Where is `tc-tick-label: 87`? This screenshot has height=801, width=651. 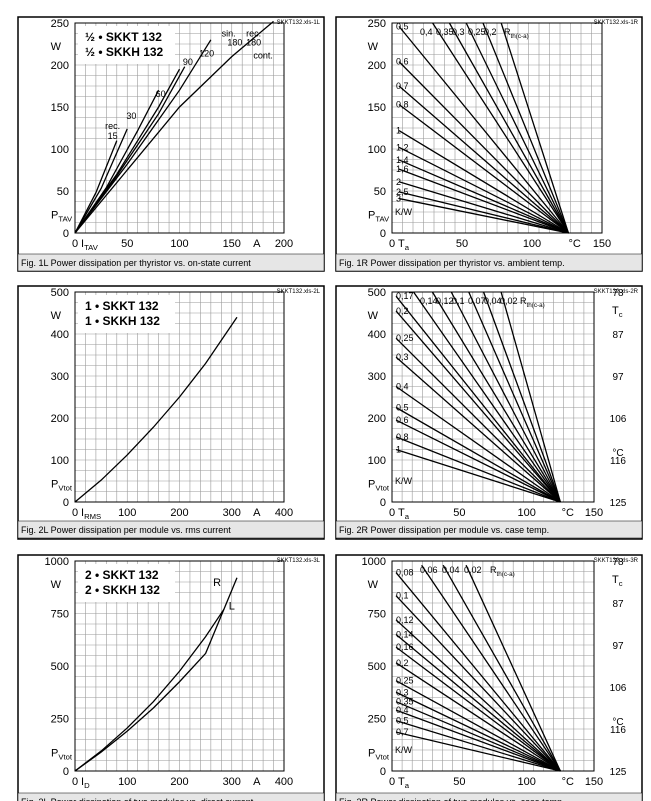 tc-tick-label: 87 is located at coordinates (618, 604).